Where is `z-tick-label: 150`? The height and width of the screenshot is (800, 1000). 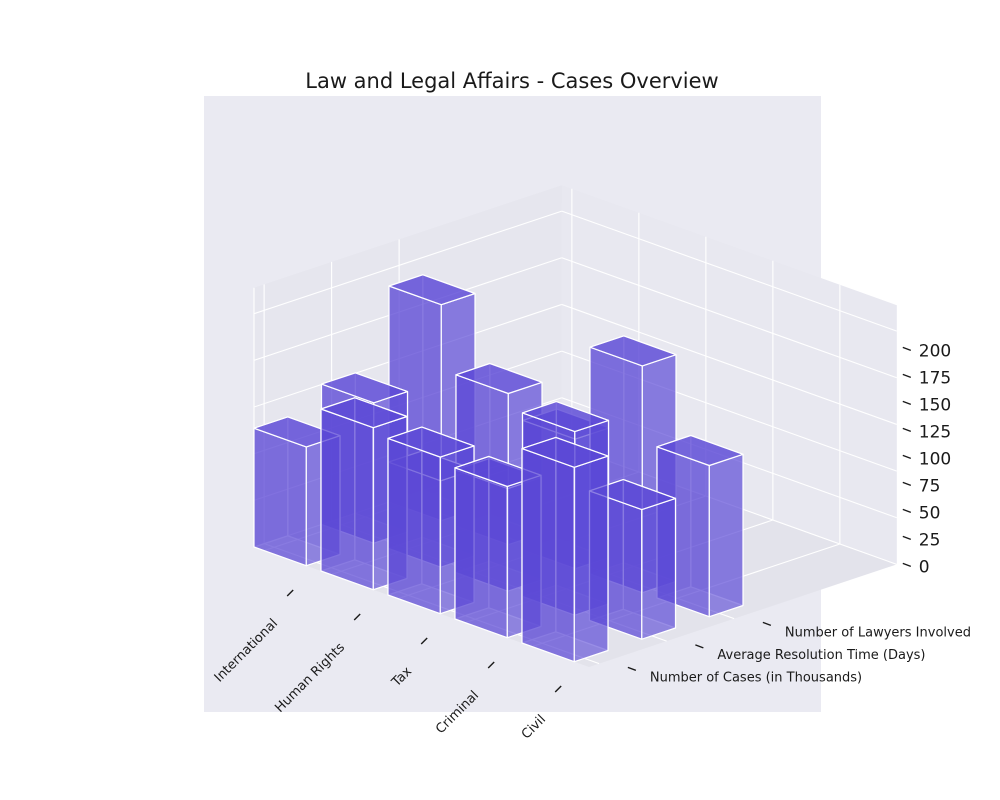 z-tick-label: 150 is located at coordinates (935, 405).